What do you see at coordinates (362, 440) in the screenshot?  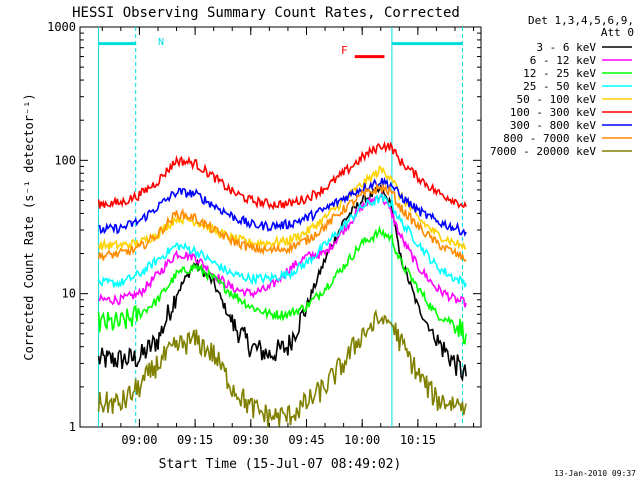 I see `x-tick-label: 10:00` at bounding box center [362, 440].